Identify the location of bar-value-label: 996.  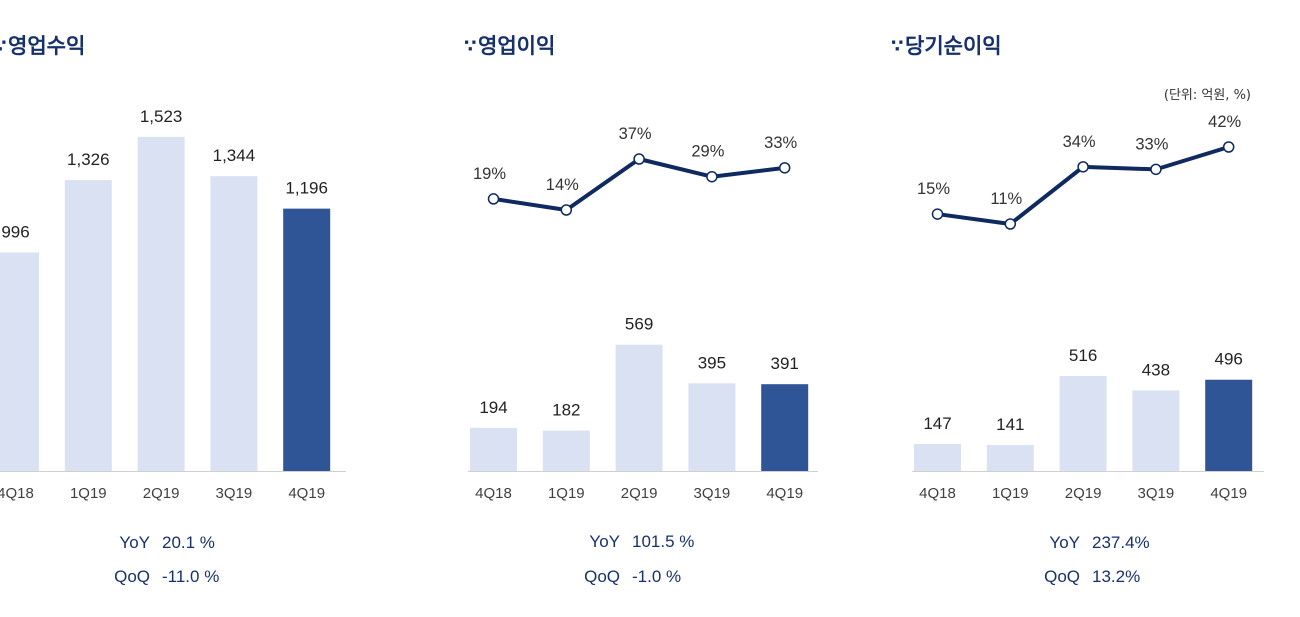
(15, 232).